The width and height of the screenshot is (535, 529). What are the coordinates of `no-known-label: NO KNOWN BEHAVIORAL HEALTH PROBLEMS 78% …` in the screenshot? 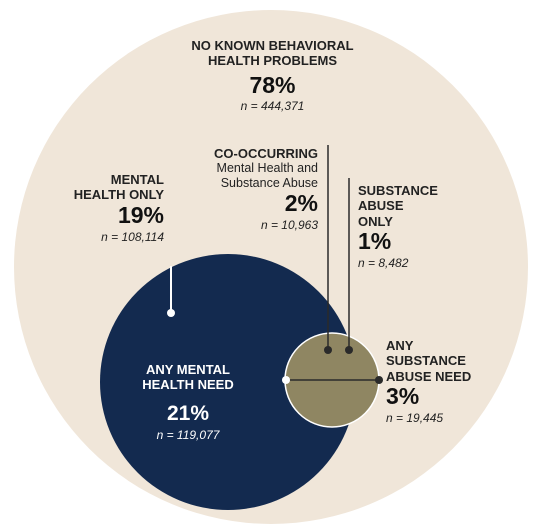 It's located at (272, 75).